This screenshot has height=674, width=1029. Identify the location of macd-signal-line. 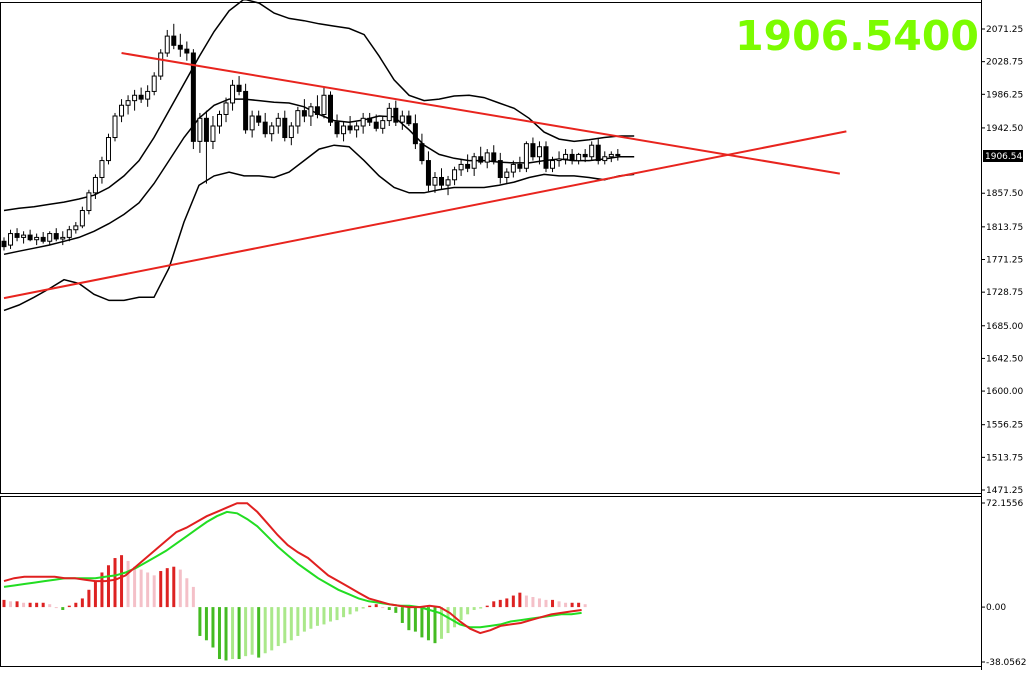
(292, 569).